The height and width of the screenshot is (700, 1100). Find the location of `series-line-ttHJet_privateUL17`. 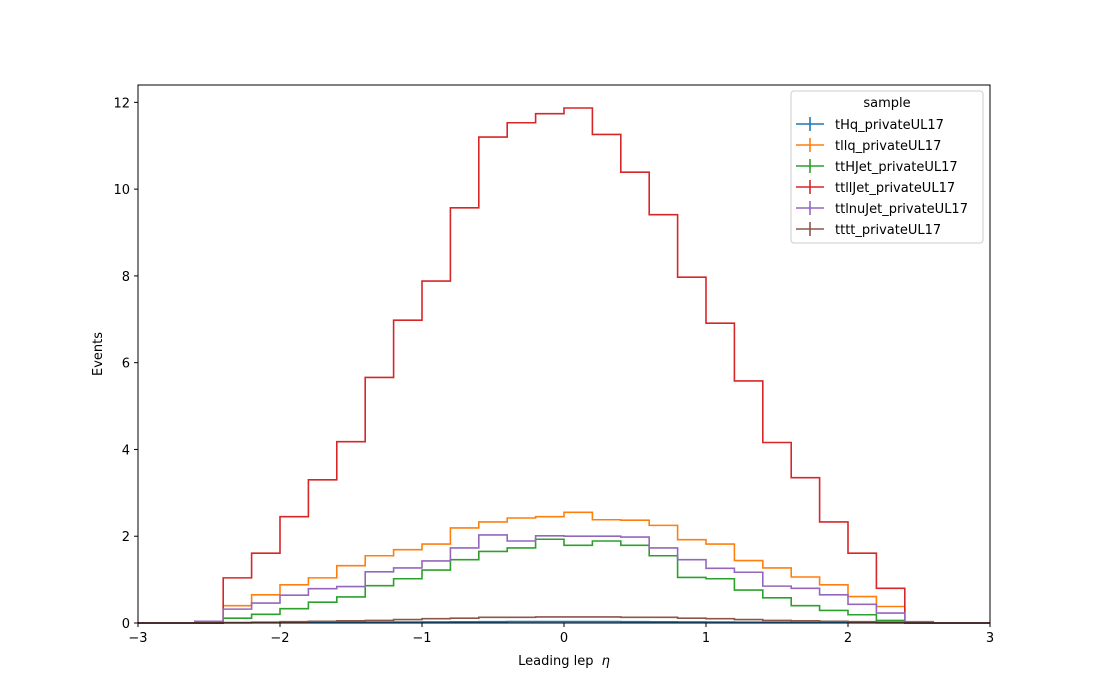

series-line-ttHJet_privateUL17 is located at coordinates (564, 581).